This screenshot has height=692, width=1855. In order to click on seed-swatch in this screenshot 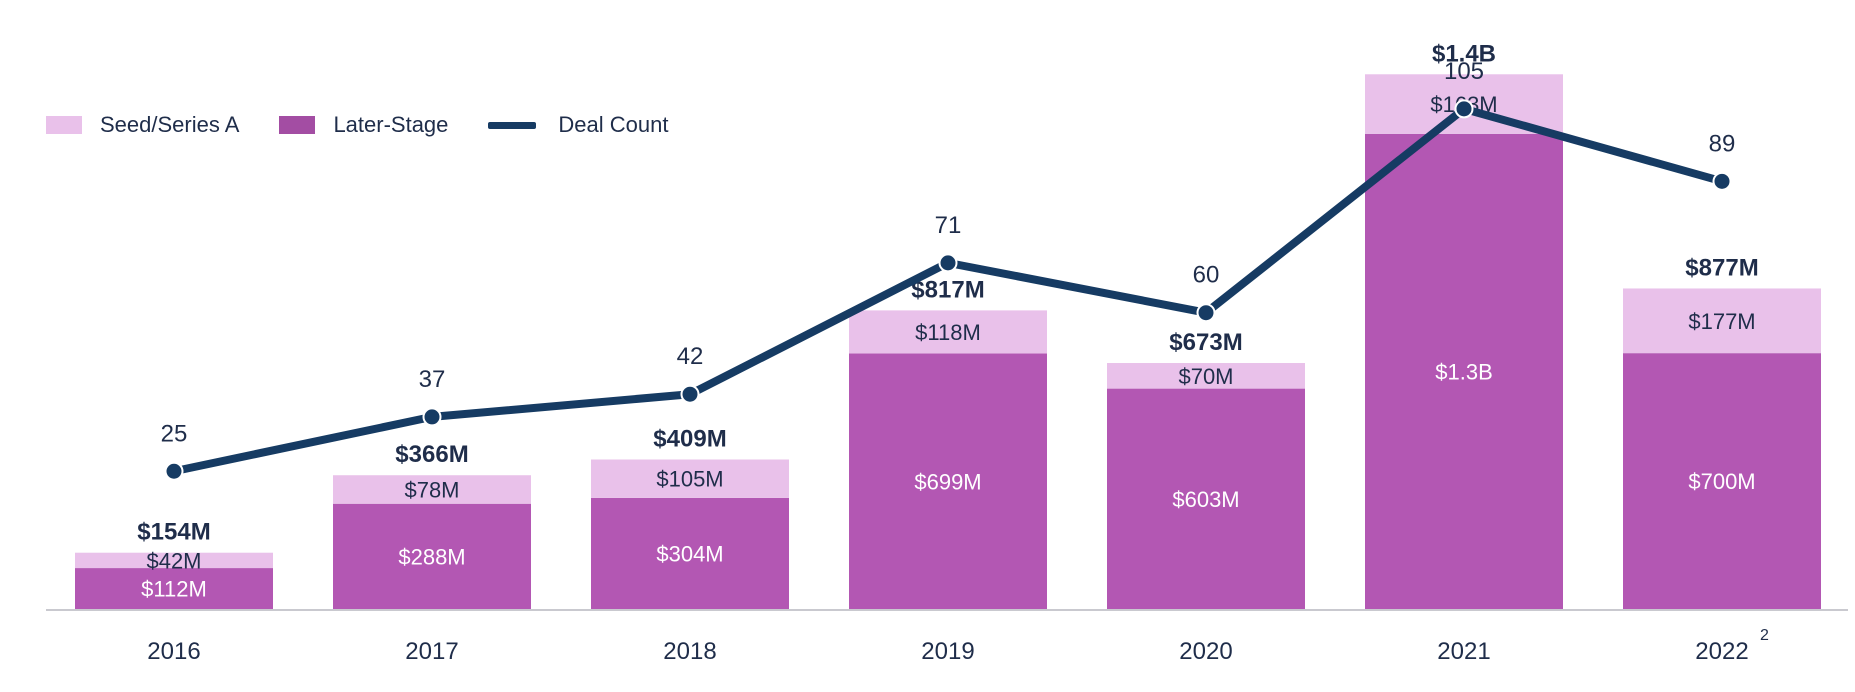, I will do `click(64, 125)`.